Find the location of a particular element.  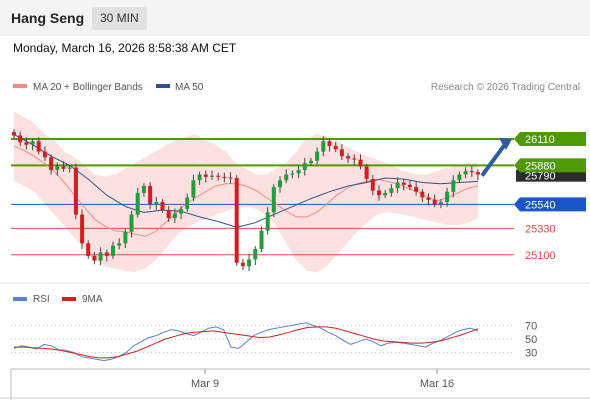

legend-label-ma50: MA 50 is located at coordinates (189, 87).